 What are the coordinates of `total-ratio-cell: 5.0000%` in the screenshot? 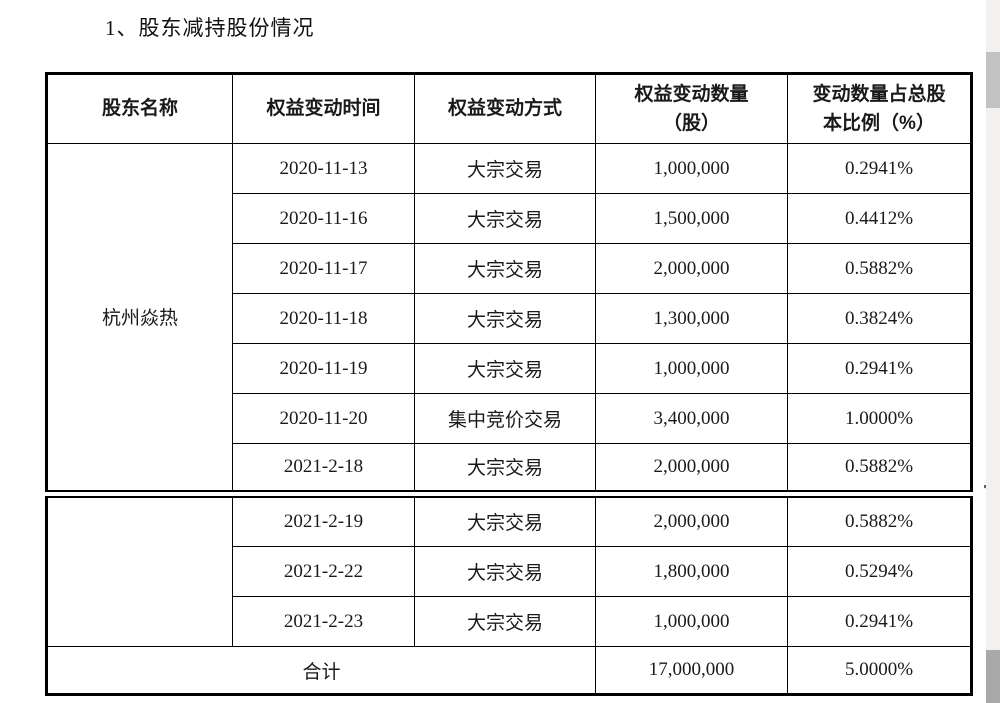 It's located at (879, 670).